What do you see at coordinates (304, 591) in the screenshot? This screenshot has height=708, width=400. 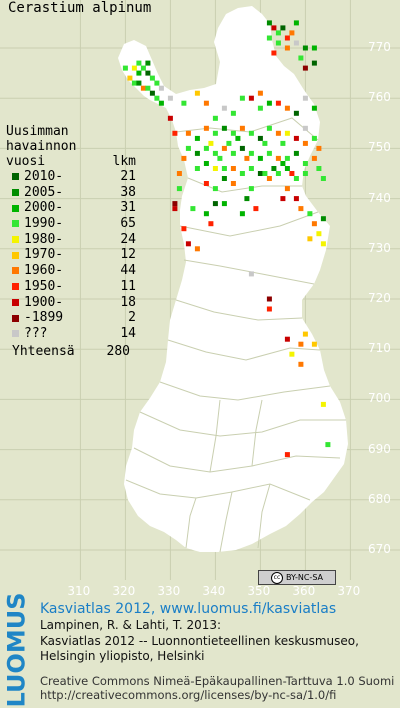 I see `x-tick-label: 360` at bounding box center [304, 591].